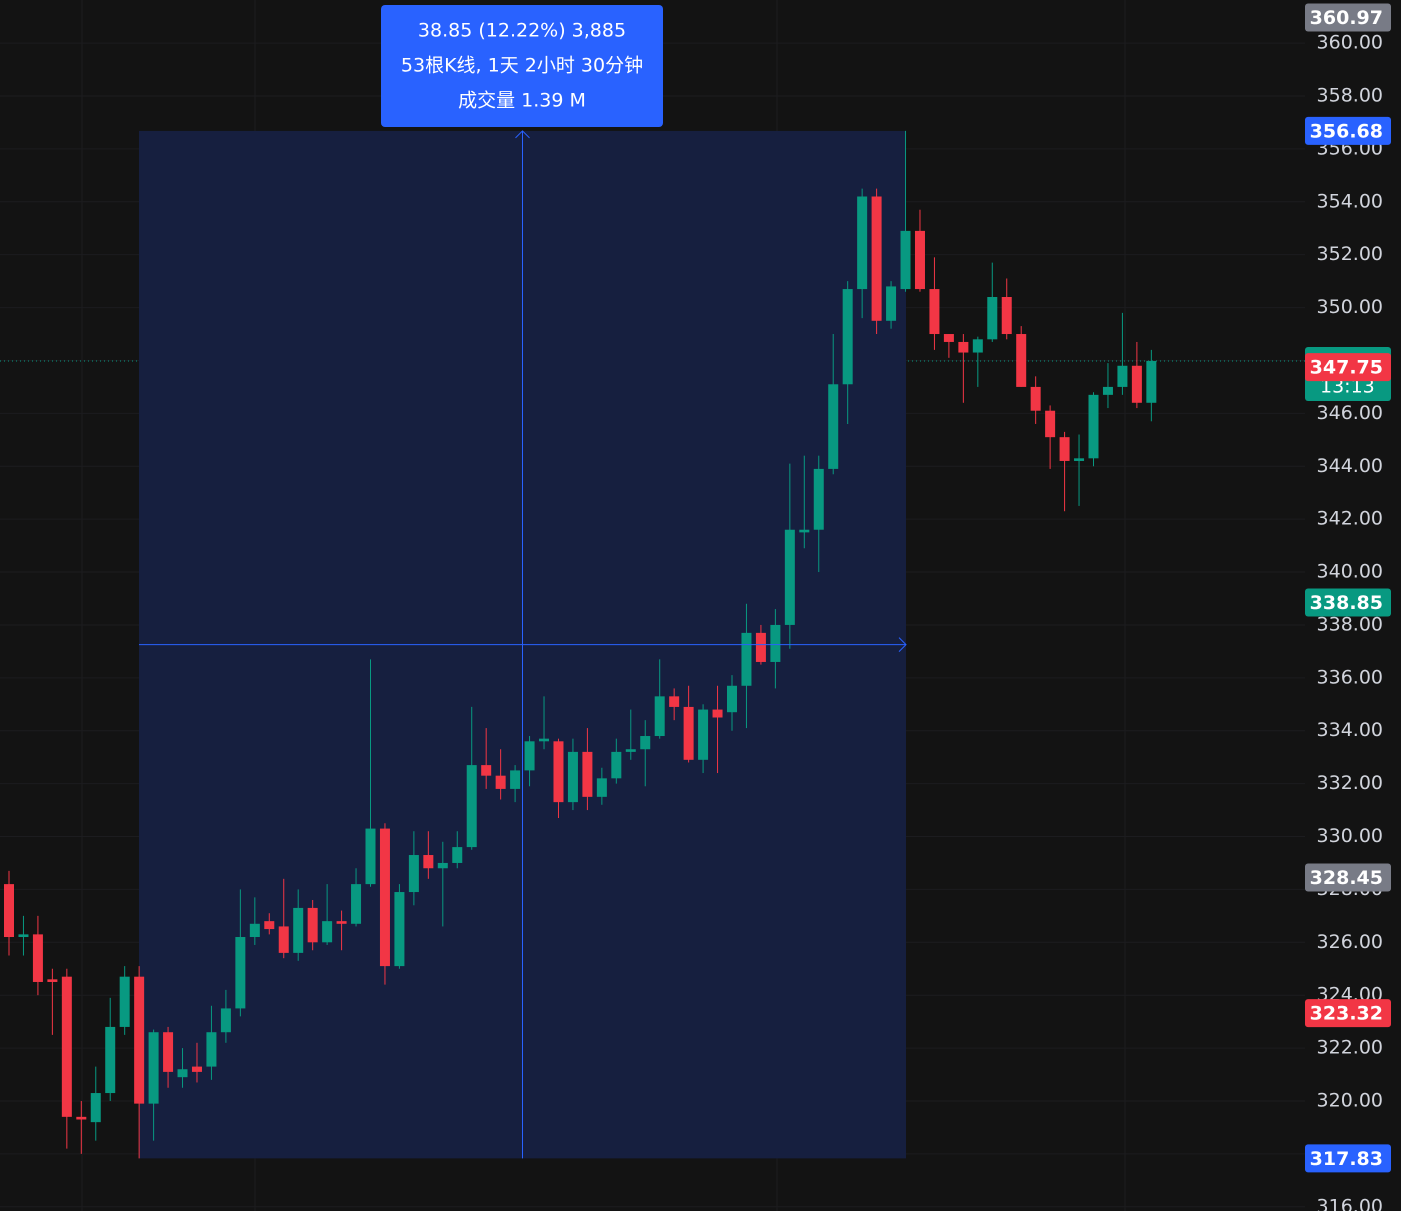 This screenshot has height=1211, width=1401. What do you see at coordinates (1350, 624) in the screenshot?
I see `y-tick-label: 338.00` at bounding box center [1350, 624].